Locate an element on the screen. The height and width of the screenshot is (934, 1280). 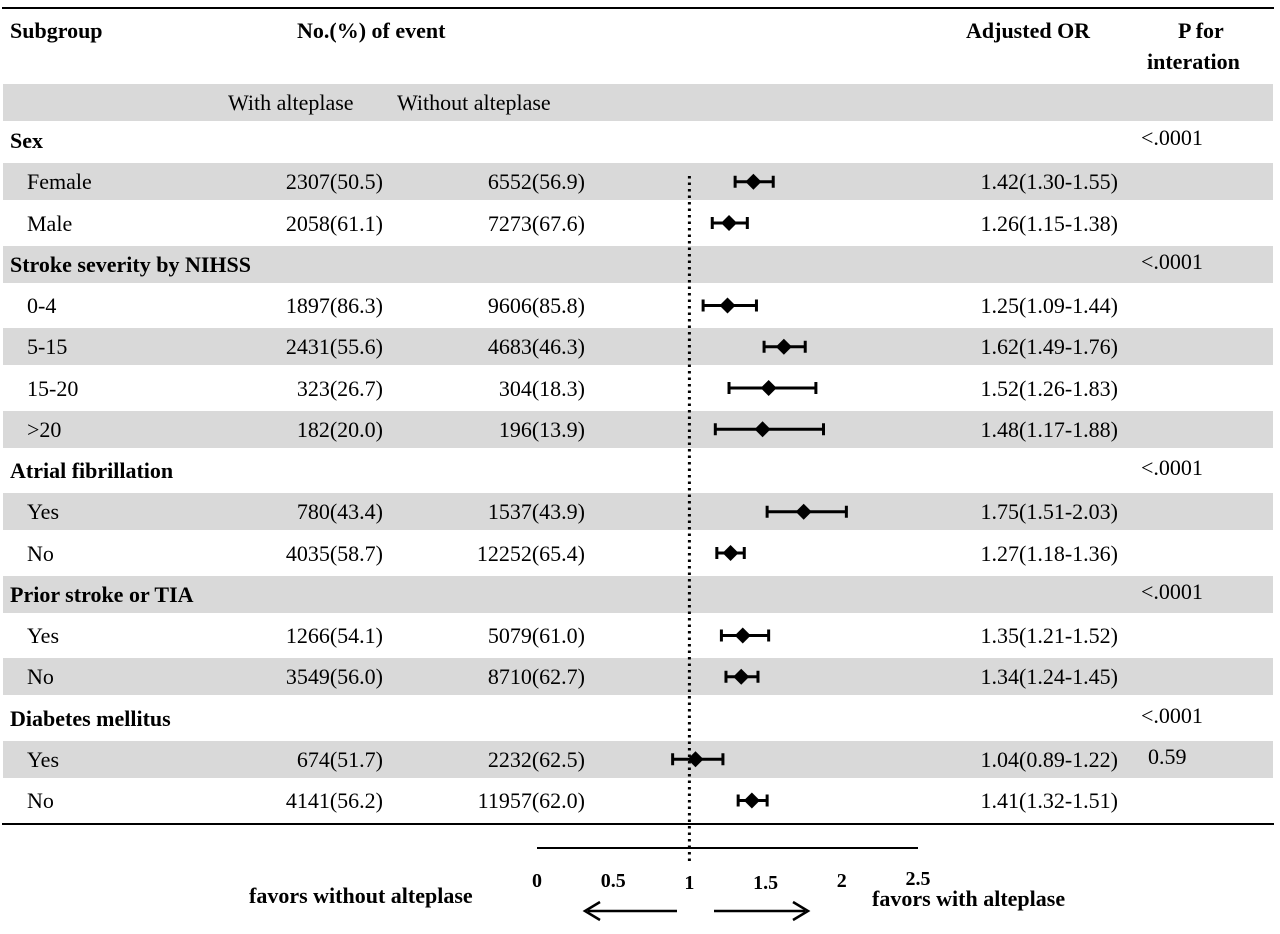
events-without-alteplase: 1537(43.9) is located at coordinates (536, 512).